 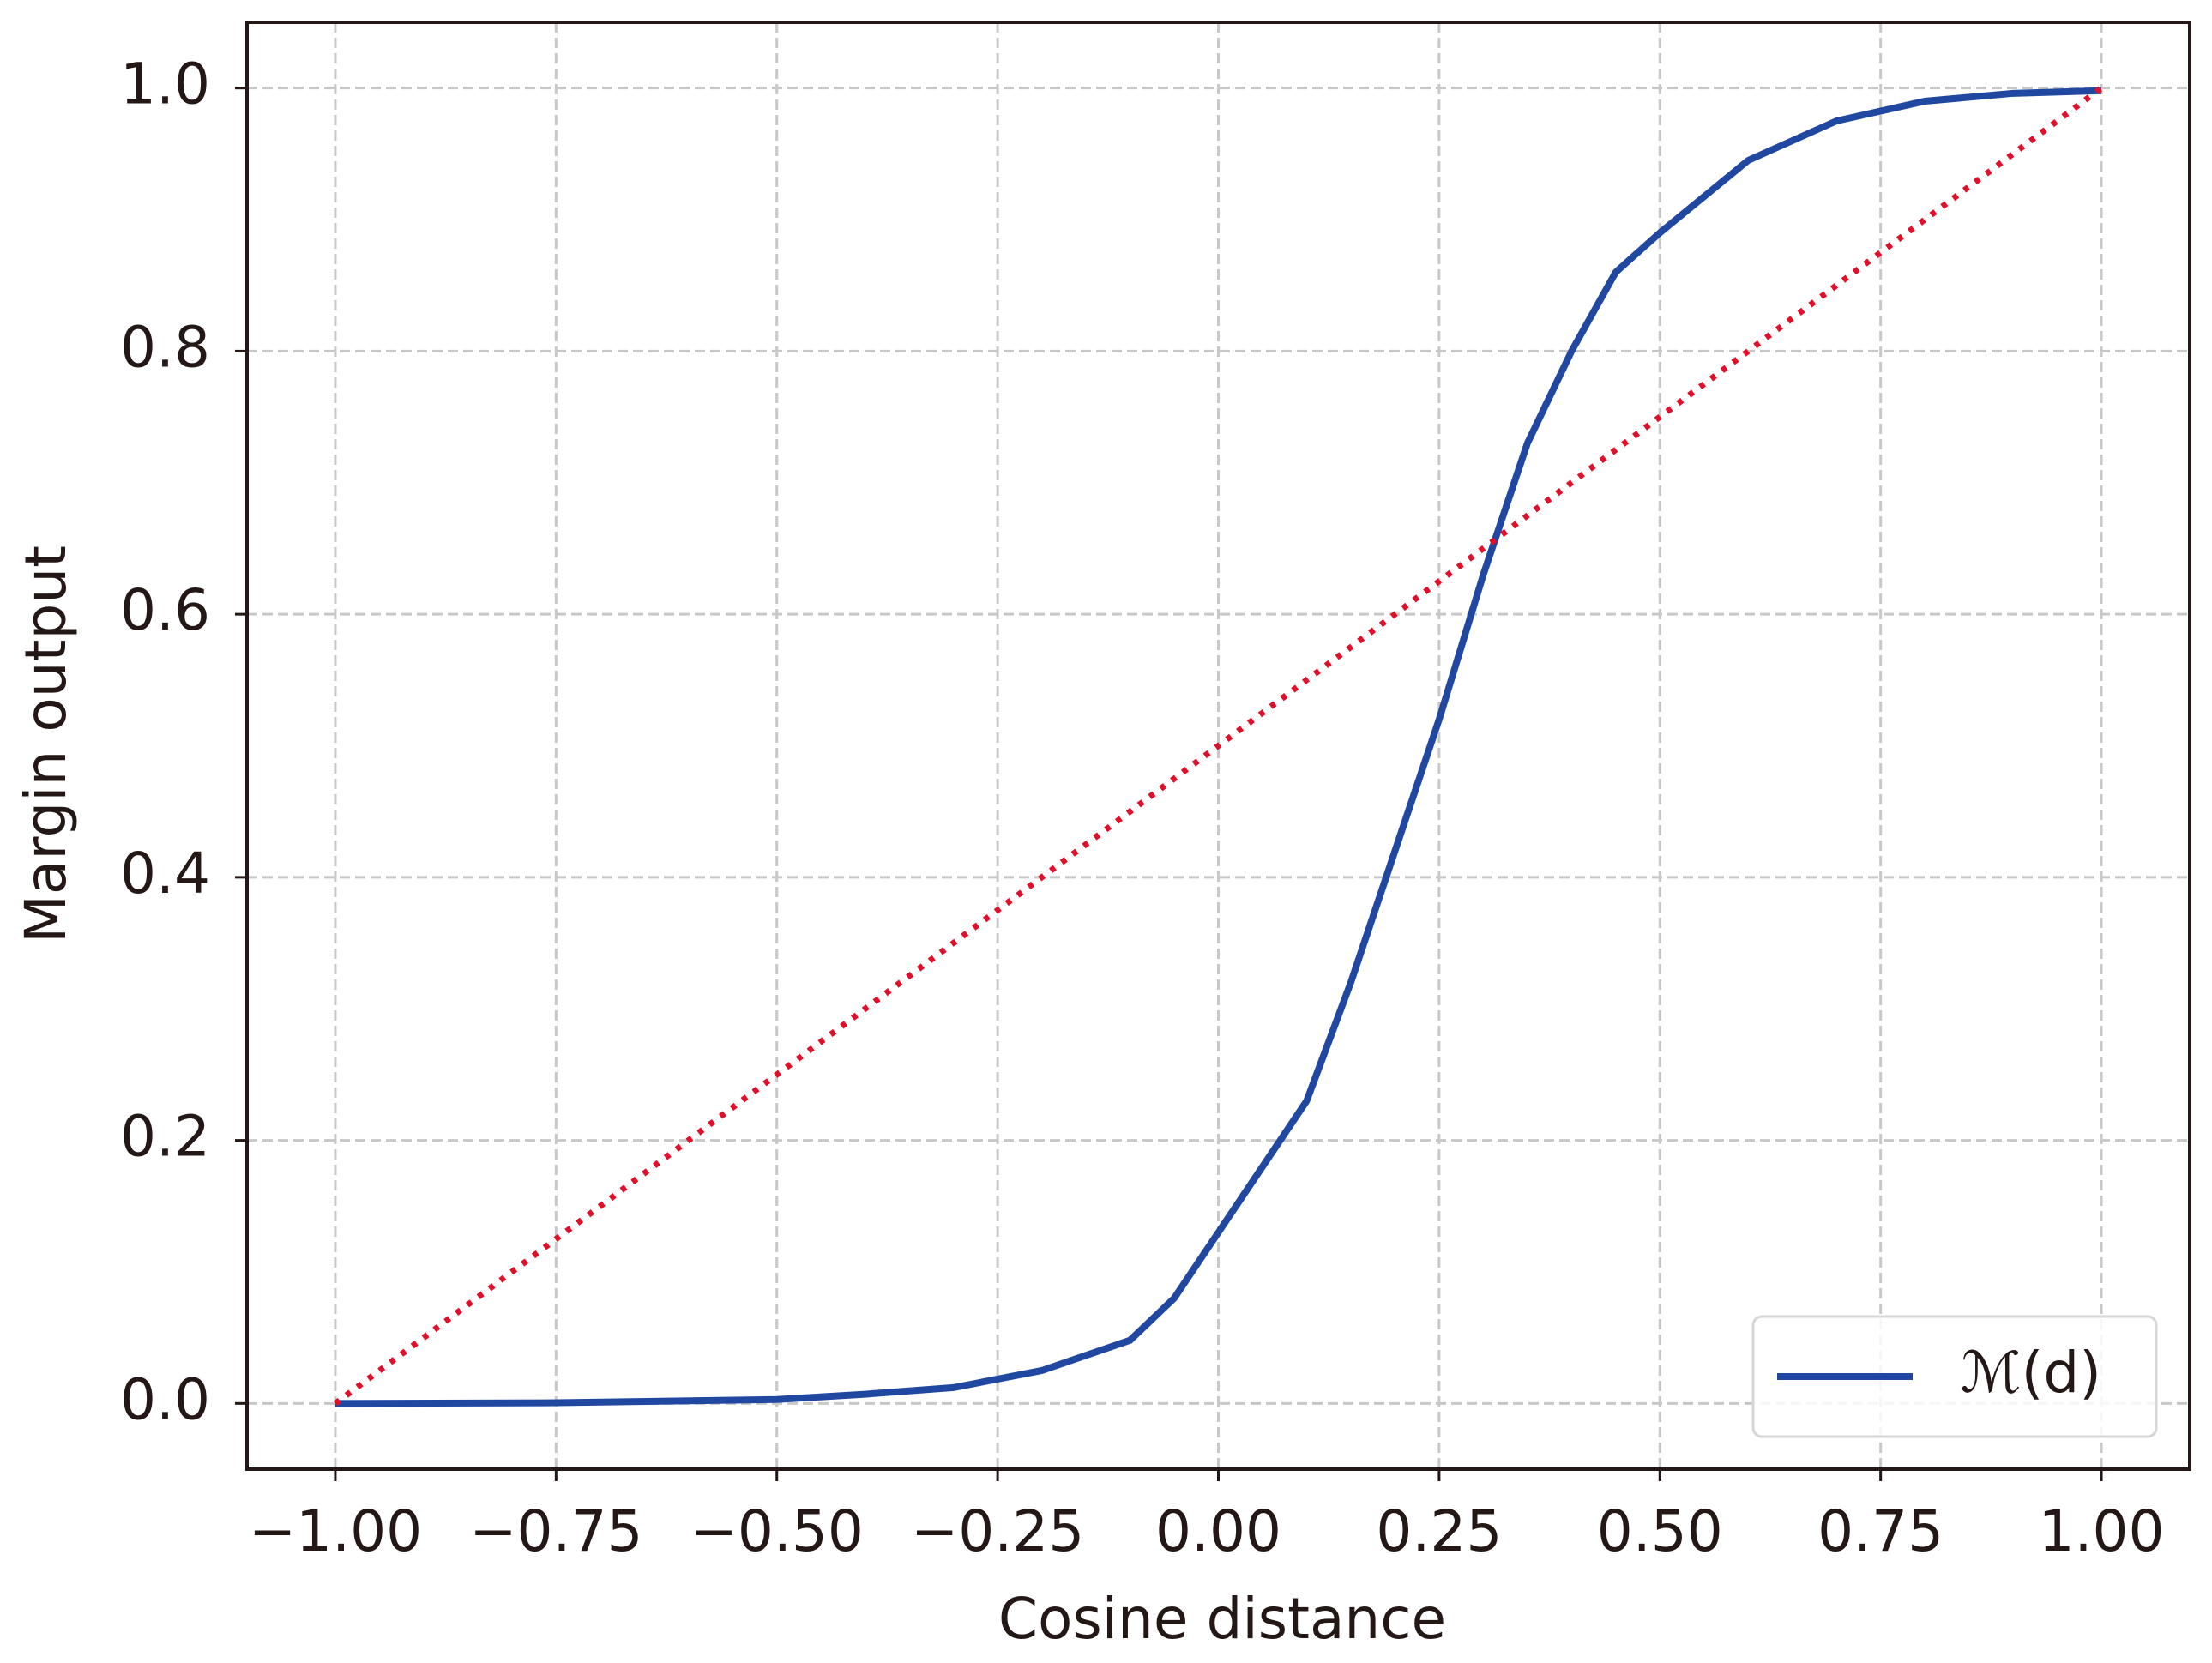 I want to click on y-tick-label: 0.2, so click(x=165, y=1137).